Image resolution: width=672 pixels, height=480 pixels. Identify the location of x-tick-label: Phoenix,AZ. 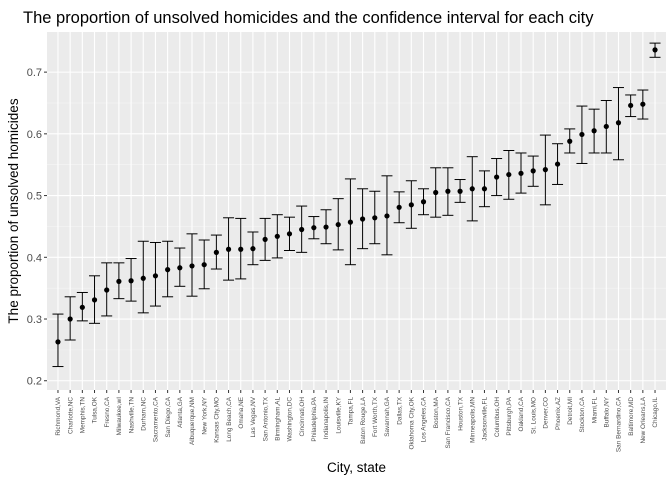
(558, 413).